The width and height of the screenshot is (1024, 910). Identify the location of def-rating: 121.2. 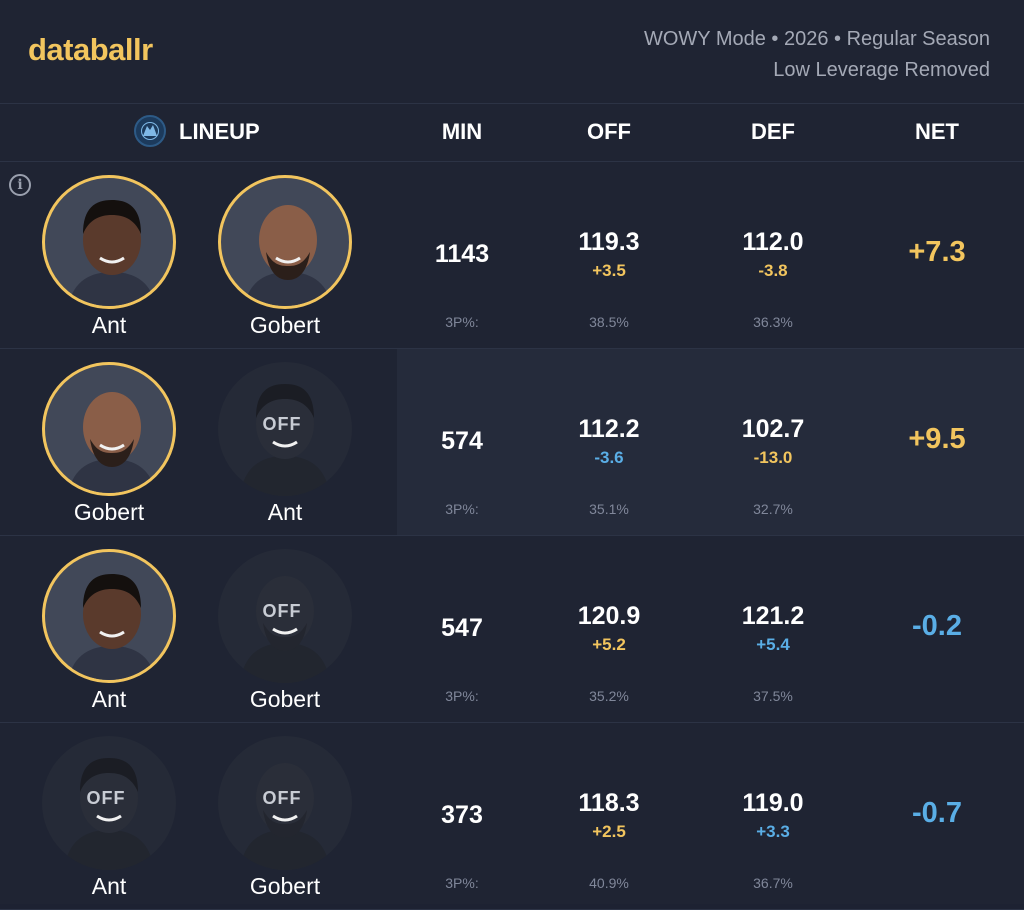
(773, 616).